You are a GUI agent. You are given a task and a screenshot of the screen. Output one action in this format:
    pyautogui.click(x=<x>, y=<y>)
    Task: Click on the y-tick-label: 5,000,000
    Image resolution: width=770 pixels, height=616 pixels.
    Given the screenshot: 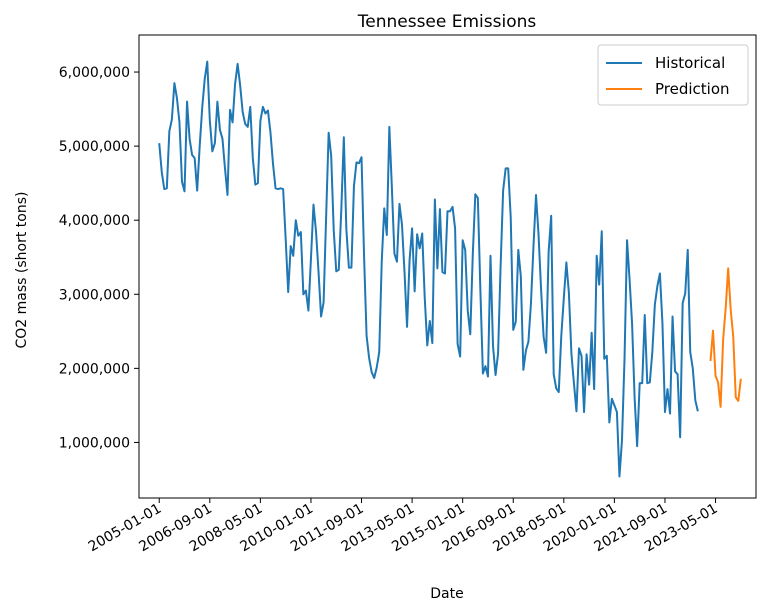 What is the action you would take?
    pyautogui.click(x=94, y=147)
    